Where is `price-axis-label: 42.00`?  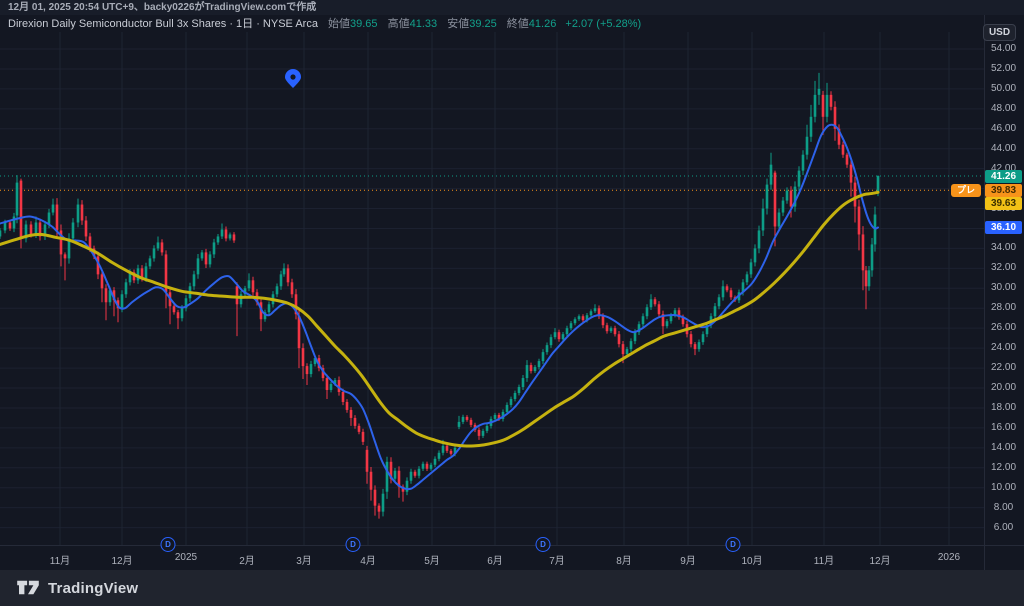
price-axis-label: 42.00 is located at coordinates (1003, 168).